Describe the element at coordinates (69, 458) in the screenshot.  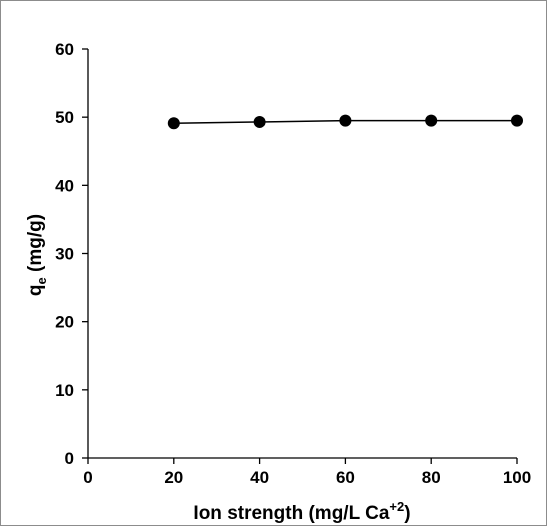
I see `y-tick-label: 0` at that location.